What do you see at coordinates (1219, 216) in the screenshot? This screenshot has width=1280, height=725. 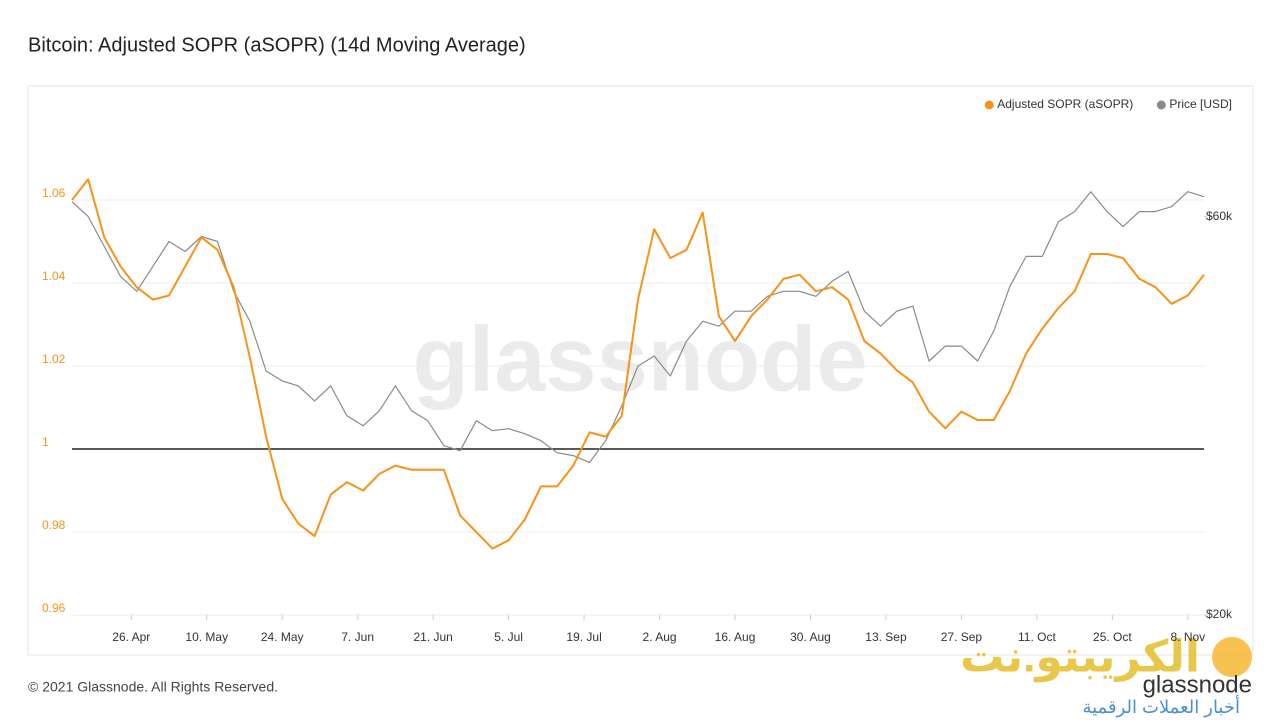 I see `y2-tick-label: $60k` at bounding box center [1219, 216].